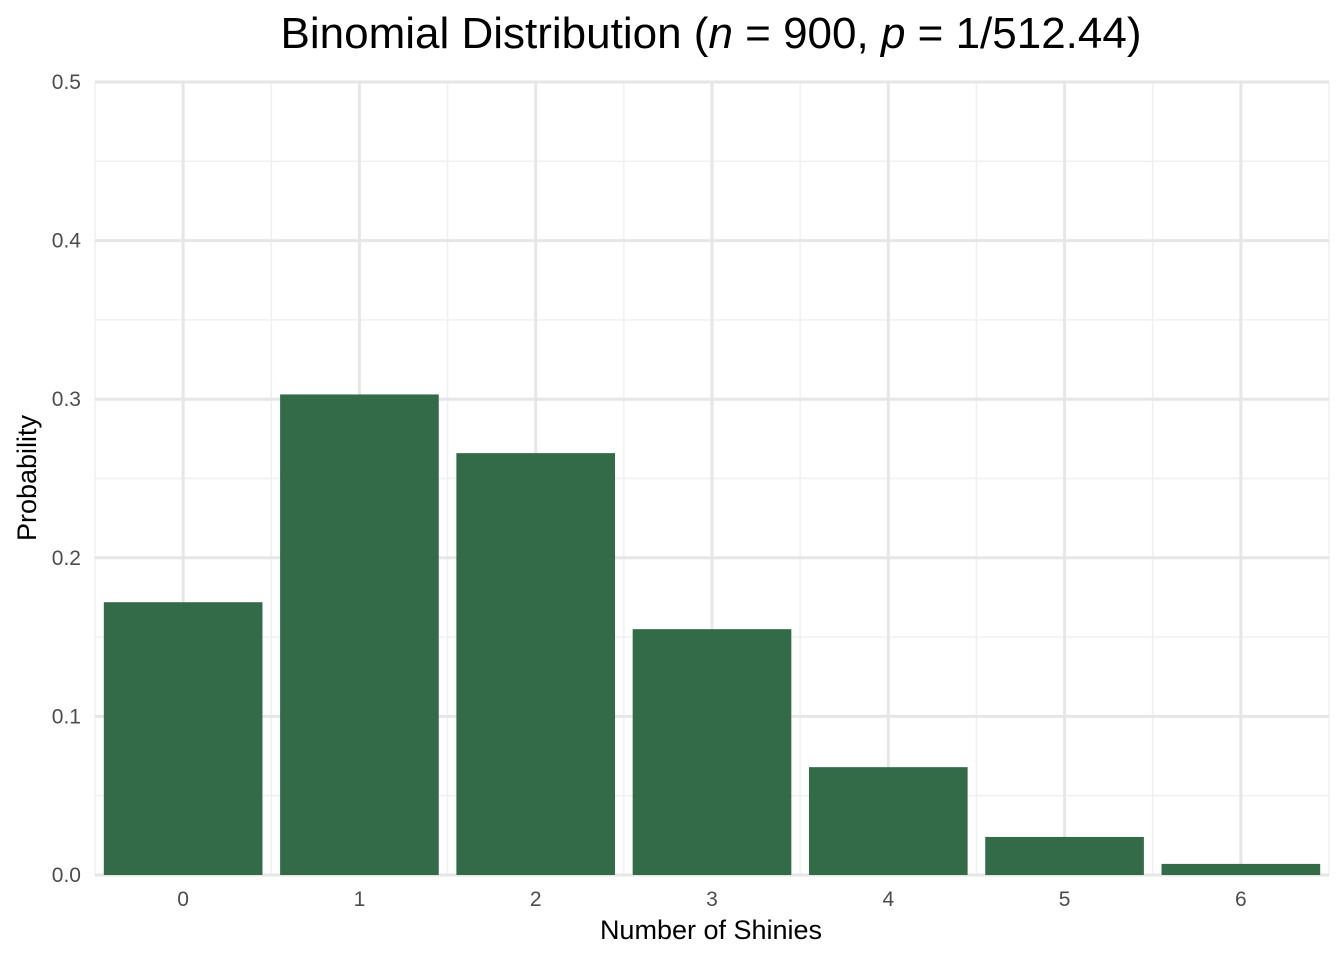 The height and width of the screenshot is (960, 1344). Describe the element at coordinates (27, 477) in the screenshot. I see `y-axis-title: Probability` at that location.